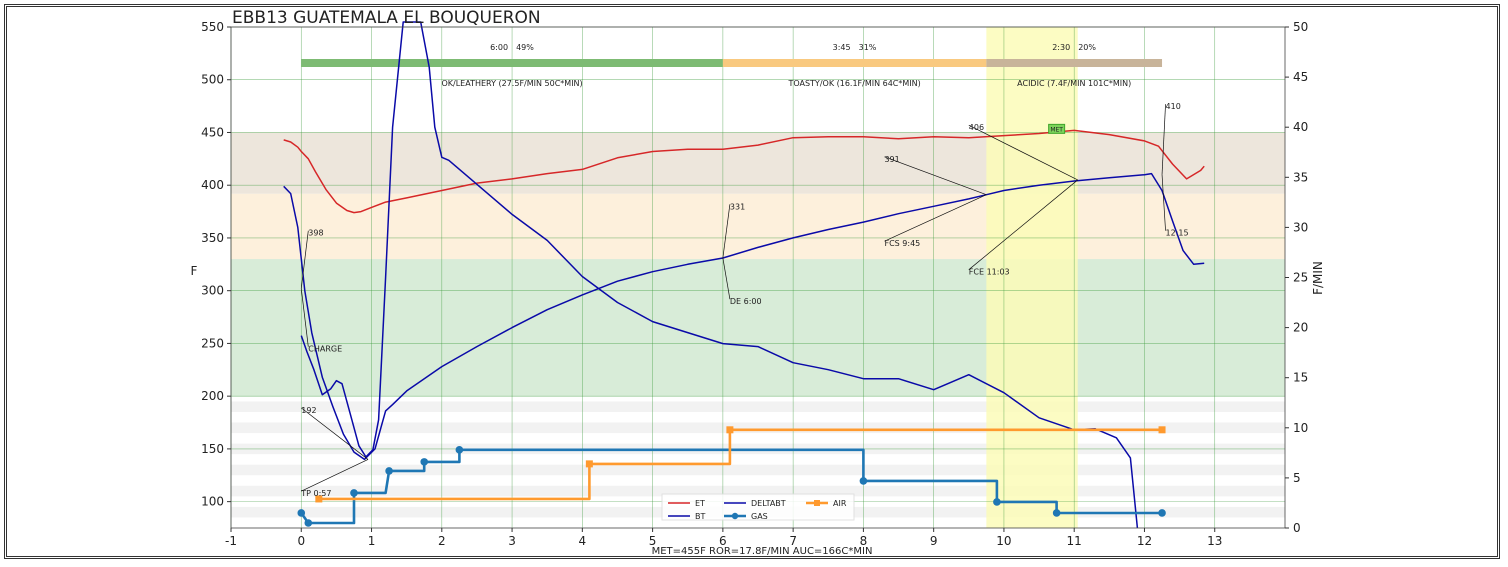  What do you see at coordinates (1214, 541) in the screenshot?
I see `x-tick-label: 13` at bounding box center [1214, 541].